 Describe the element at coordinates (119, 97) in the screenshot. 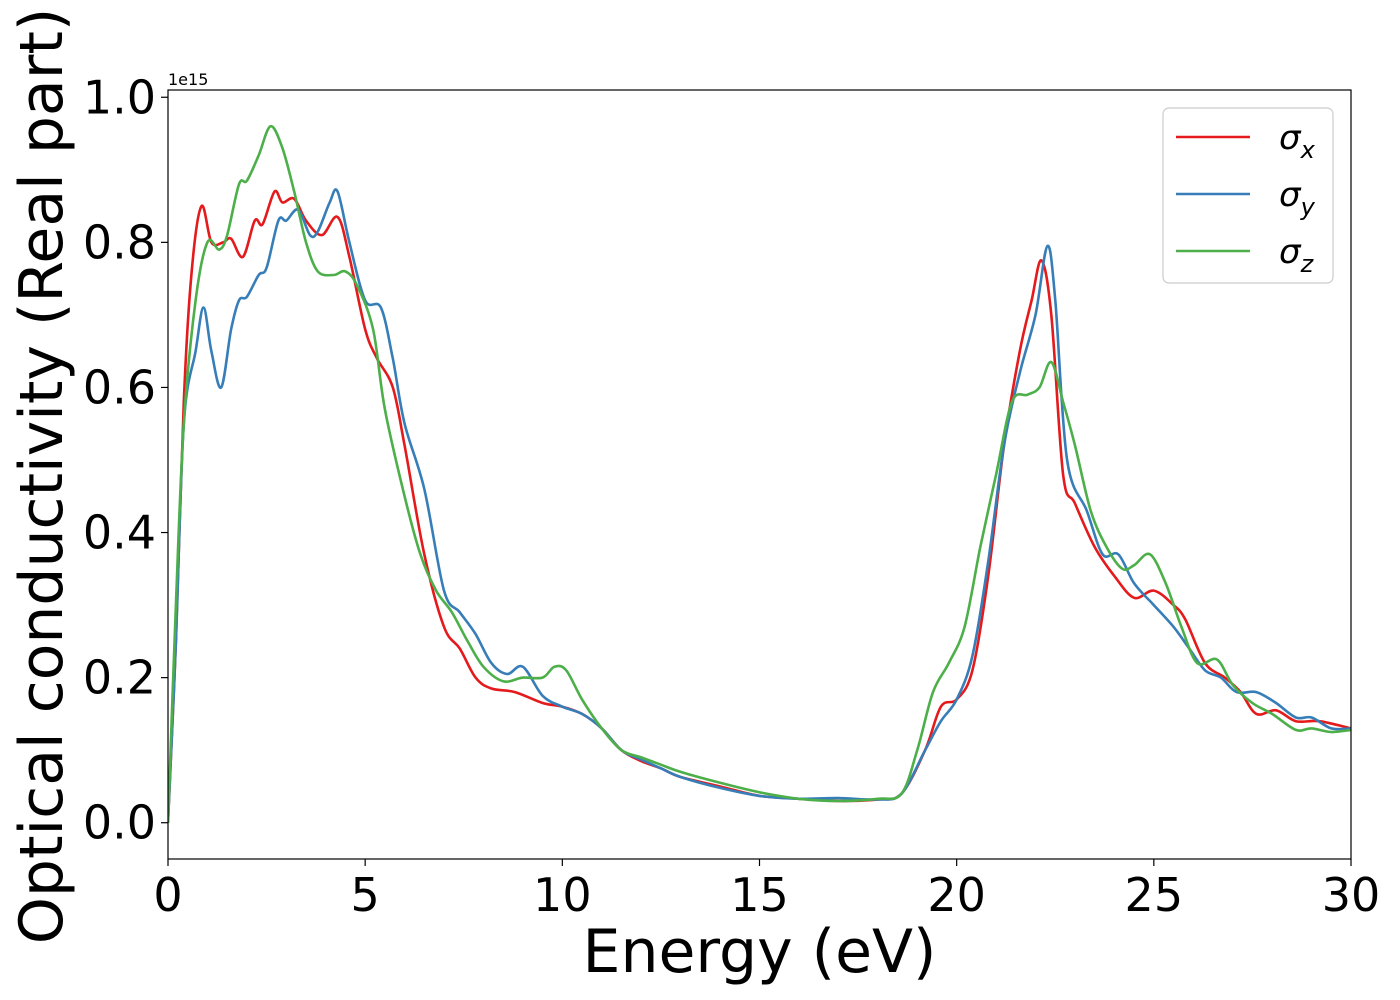

I see `y-tick-label: 1.0` at that location.